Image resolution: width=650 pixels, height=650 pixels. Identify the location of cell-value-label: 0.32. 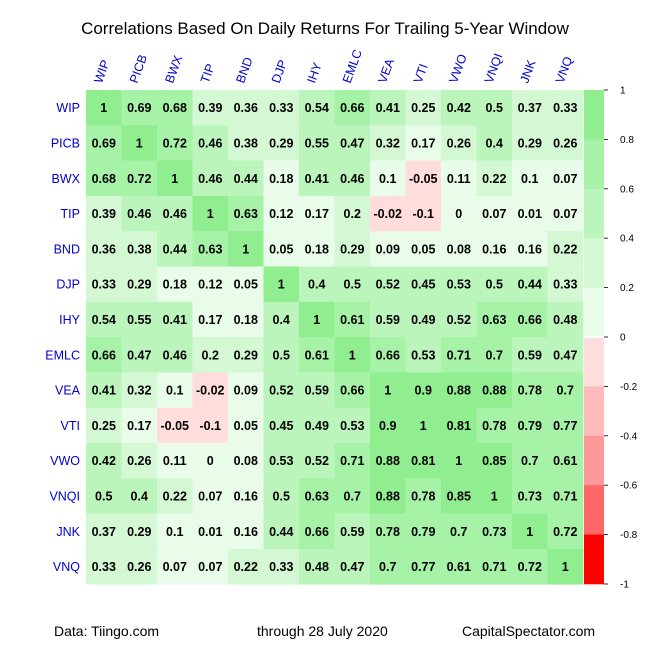
(139, 391).